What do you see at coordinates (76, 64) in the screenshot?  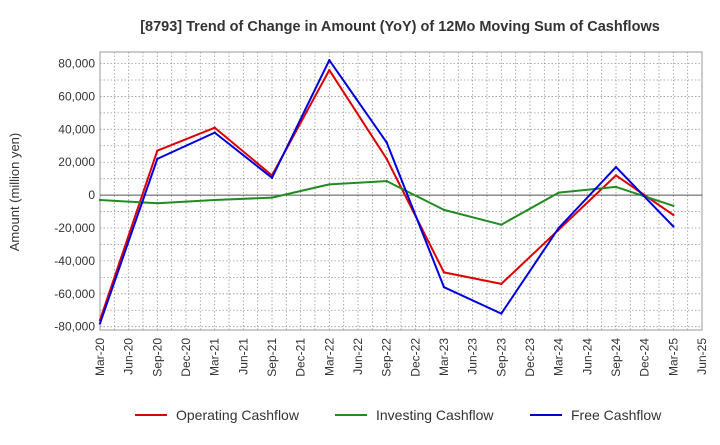 I see `y-tick-label: 80,000` at bounding box center [76, 64].